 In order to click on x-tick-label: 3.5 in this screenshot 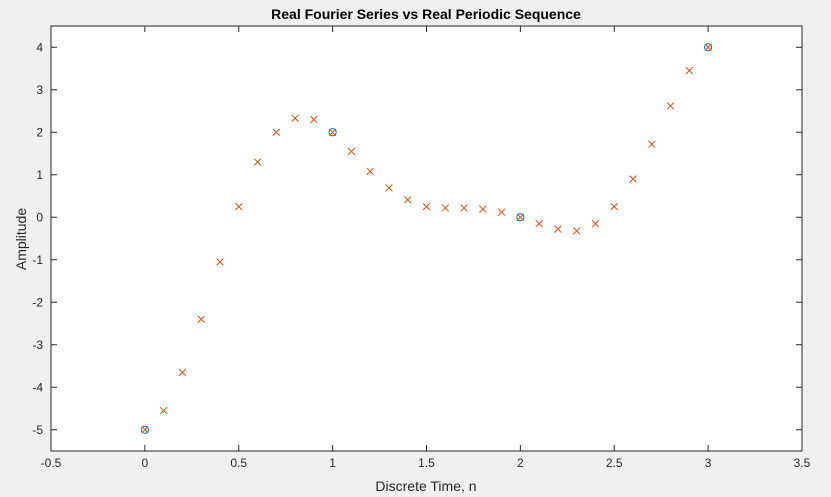, I will do `click(802, 463)`.